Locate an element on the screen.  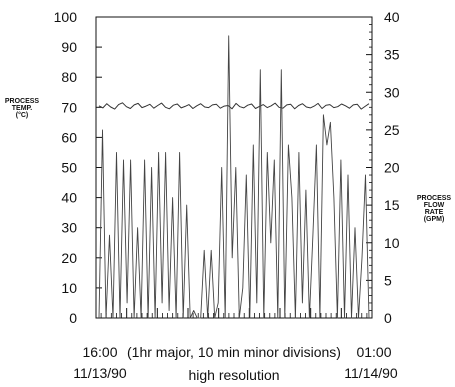
left-tick-label: 90 is located at coordinates (69, 47).